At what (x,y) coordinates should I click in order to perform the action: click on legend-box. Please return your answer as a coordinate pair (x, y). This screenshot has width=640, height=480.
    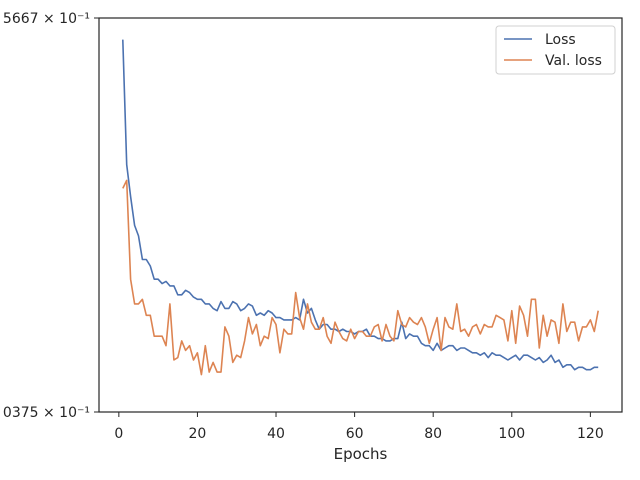
    Looking at the image, I should click on (555, 50).